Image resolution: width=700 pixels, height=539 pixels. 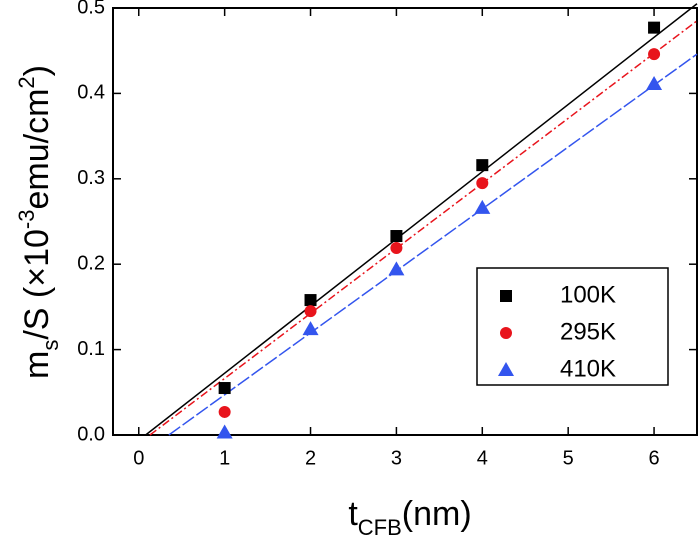 I want to click on x-tick-label: 6, so click(x=653, y=458).